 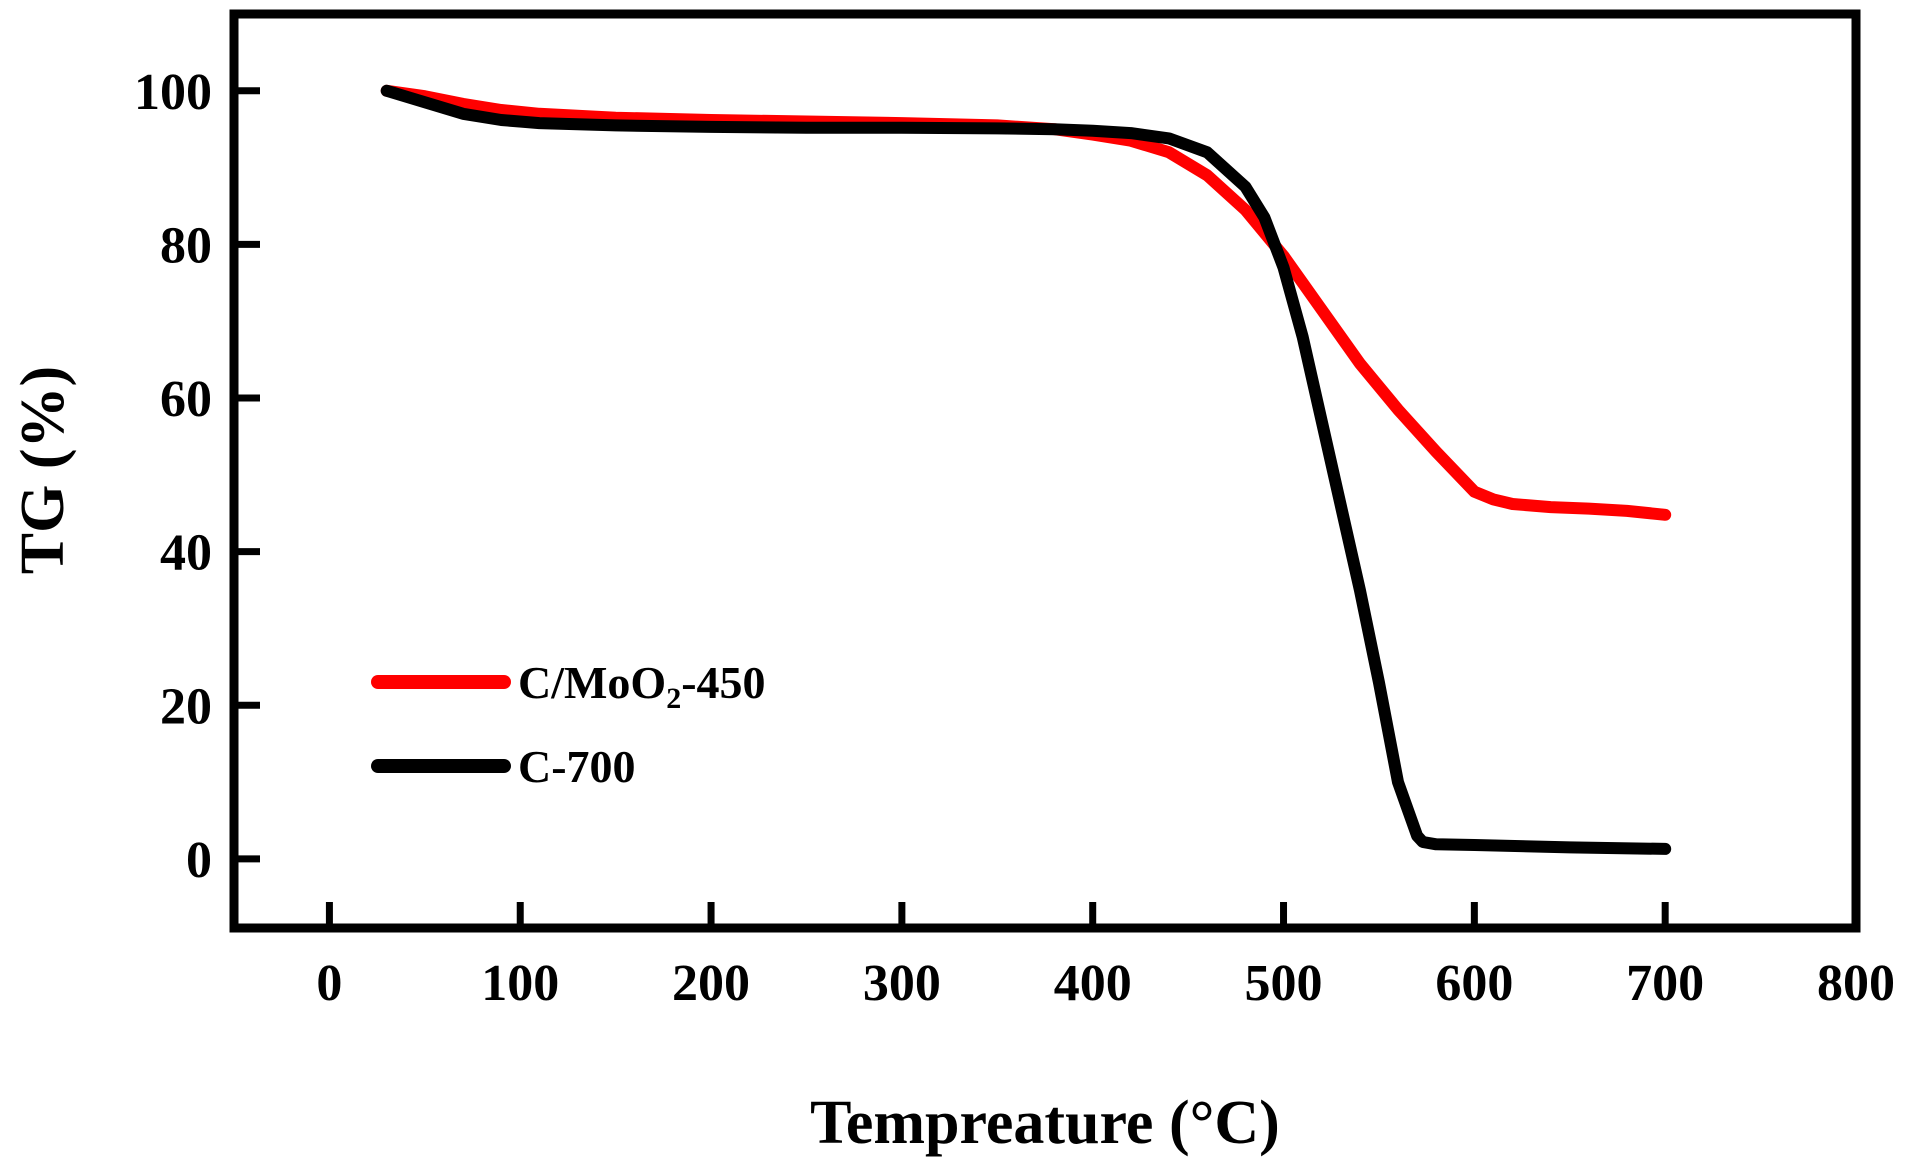 What do you see at coordinates (673, 698) in the screenshot?
I see `legend-label-subscript: 2` at bounding box center [673, 698].